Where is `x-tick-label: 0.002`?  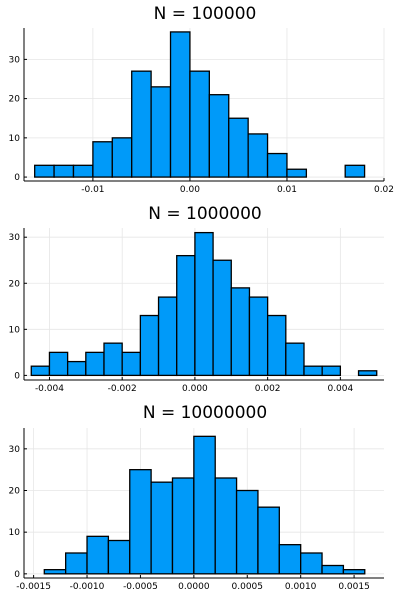 x-tick-label: 0.002 is located at coordinates (268, 389).